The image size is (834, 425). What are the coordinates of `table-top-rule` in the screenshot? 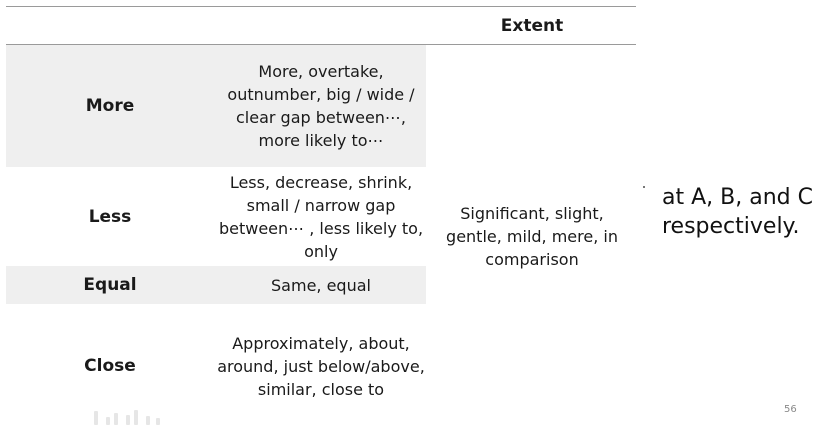 It's located at (321, 6).